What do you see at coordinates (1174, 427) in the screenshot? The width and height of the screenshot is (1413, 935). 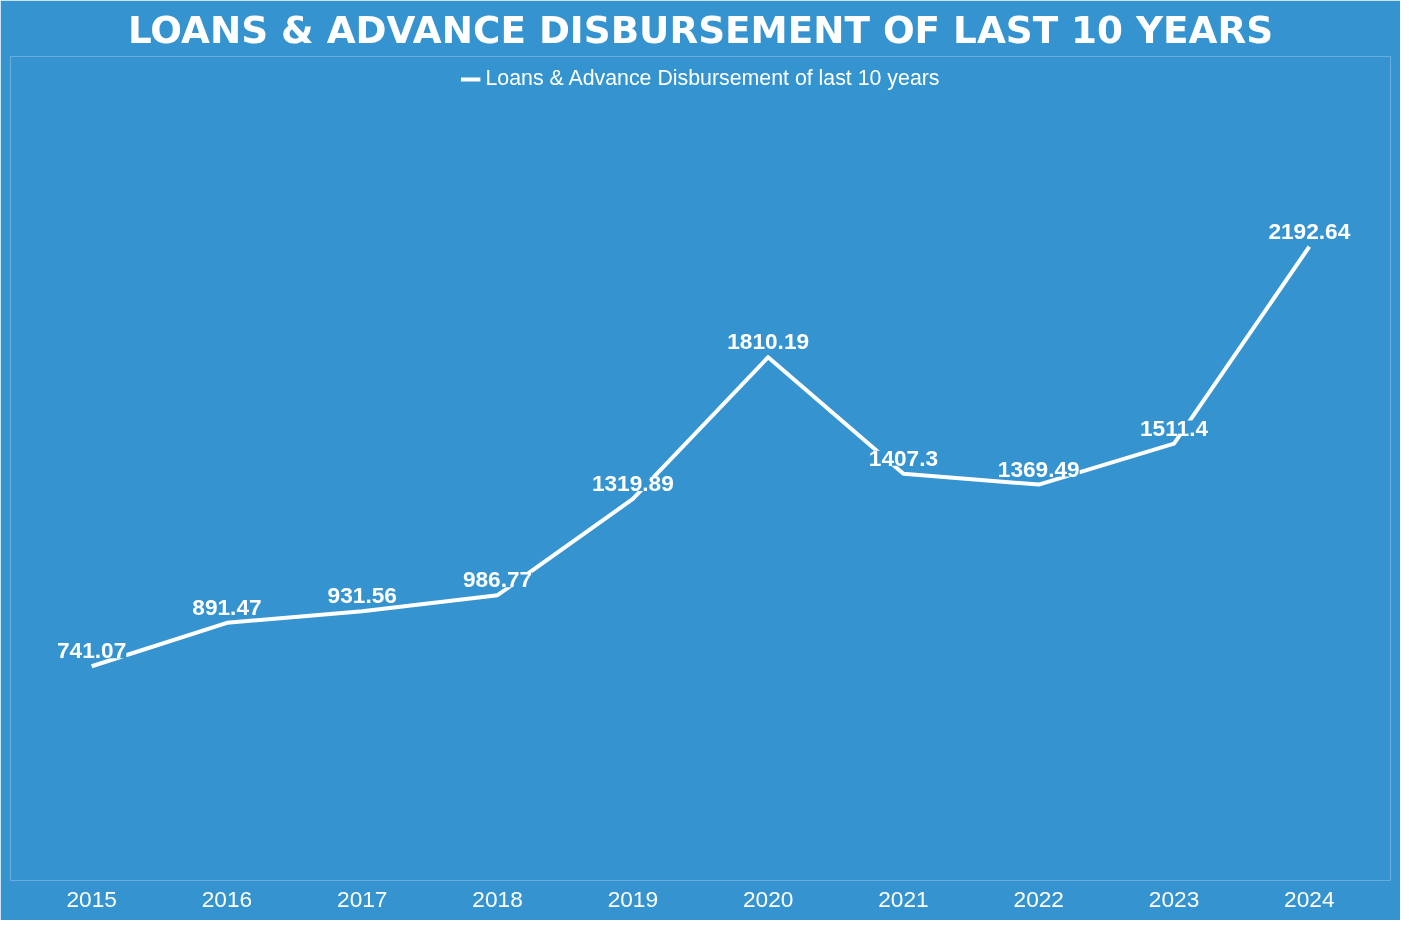 I see `data-label: 1511.4` at bounding box center [1174, 427].